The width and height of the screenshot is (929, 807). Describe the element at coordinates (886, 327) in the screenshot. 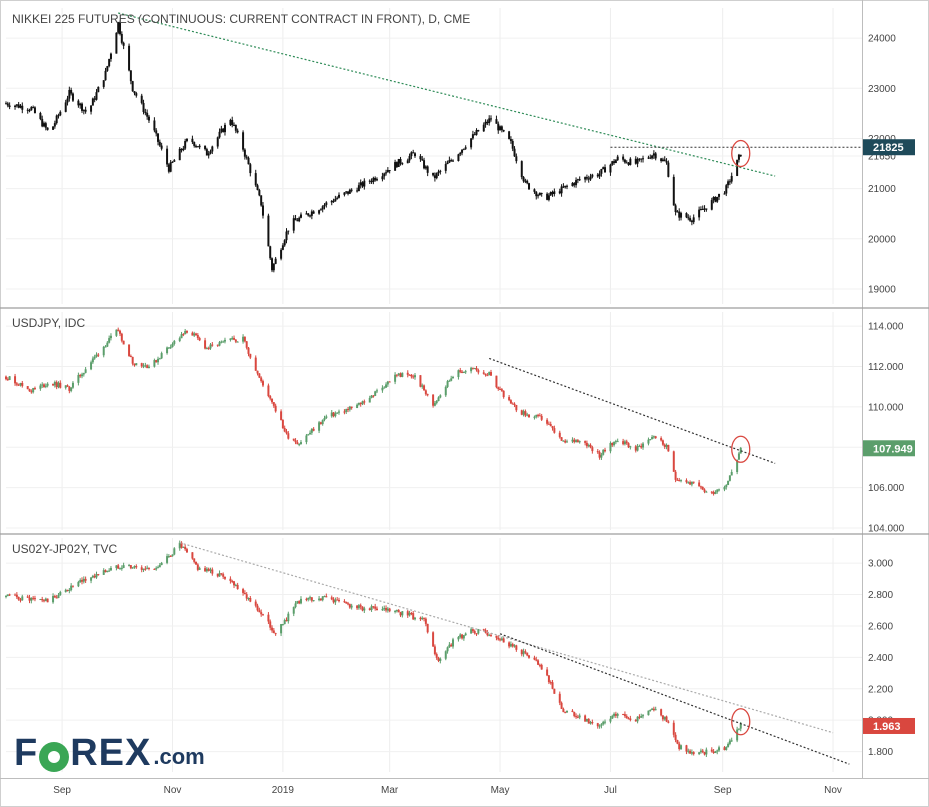

I see `y-tick-label: 114.000` at that location.